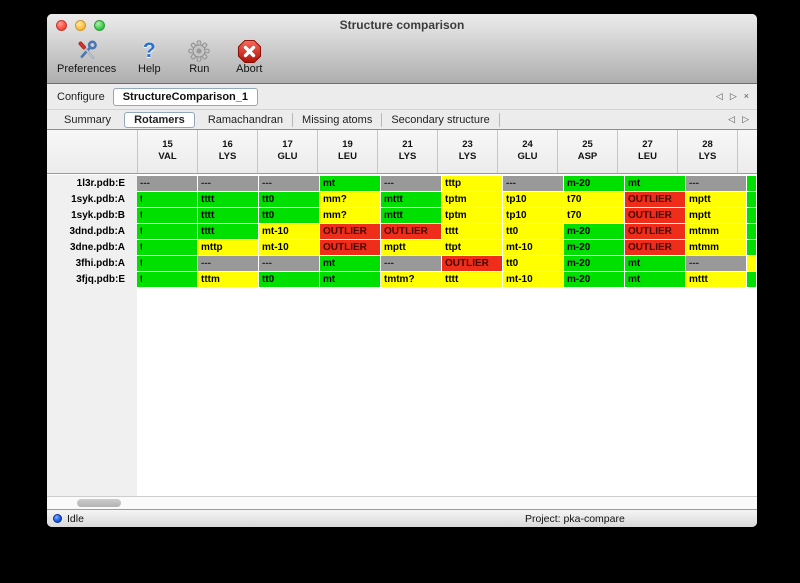 The width and height of the screenshot is (800, 583). What do you see at coordinates (407, 151) in the screenshot?
I see `column-header-21: 21 LYS` at bounding box center [407, 151].